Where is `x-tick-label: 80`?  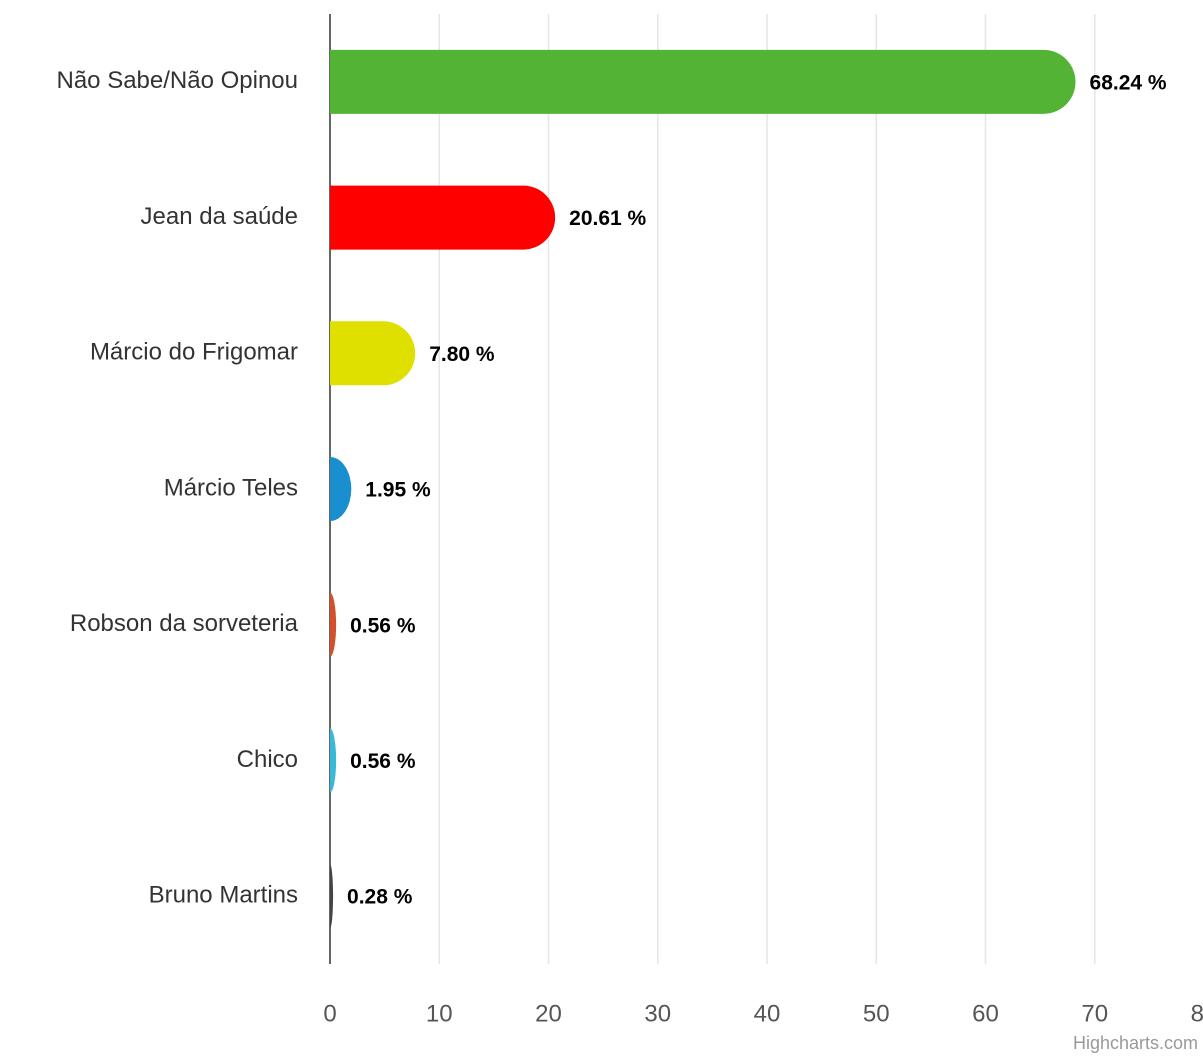
x-tick-label: 80 is located at coordinates (1197, 1013).